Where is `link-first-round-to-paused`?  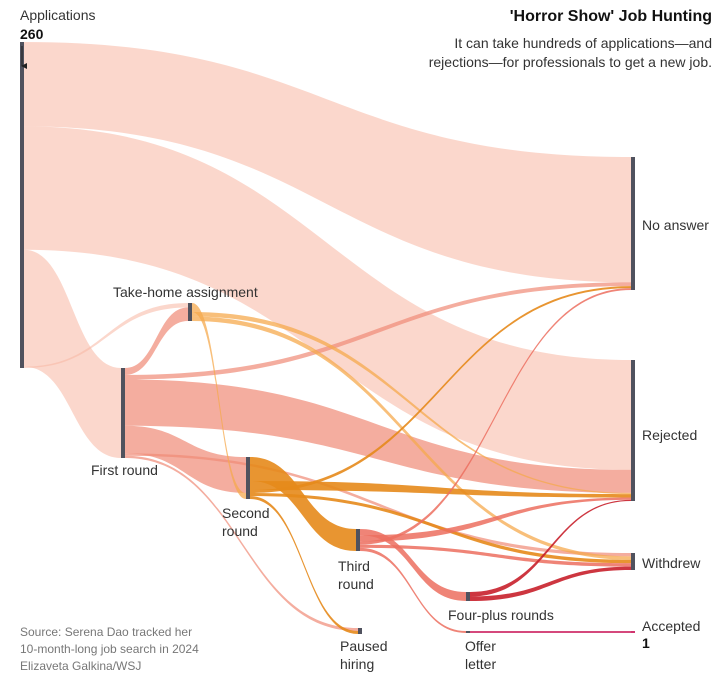
link-first-round-to-paused is located at coordinates (241, 543).